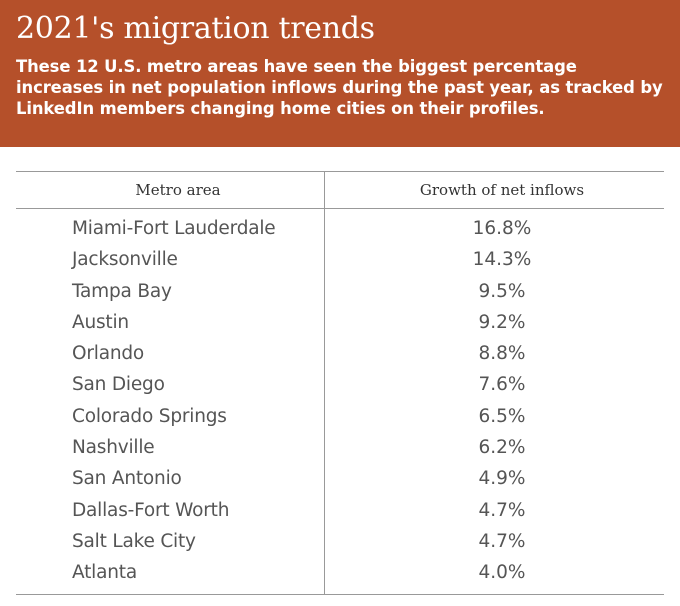  Describe the element at coordinates (502, 228) in the screenshot. I see `growth-cell: 16.8%` at that location.